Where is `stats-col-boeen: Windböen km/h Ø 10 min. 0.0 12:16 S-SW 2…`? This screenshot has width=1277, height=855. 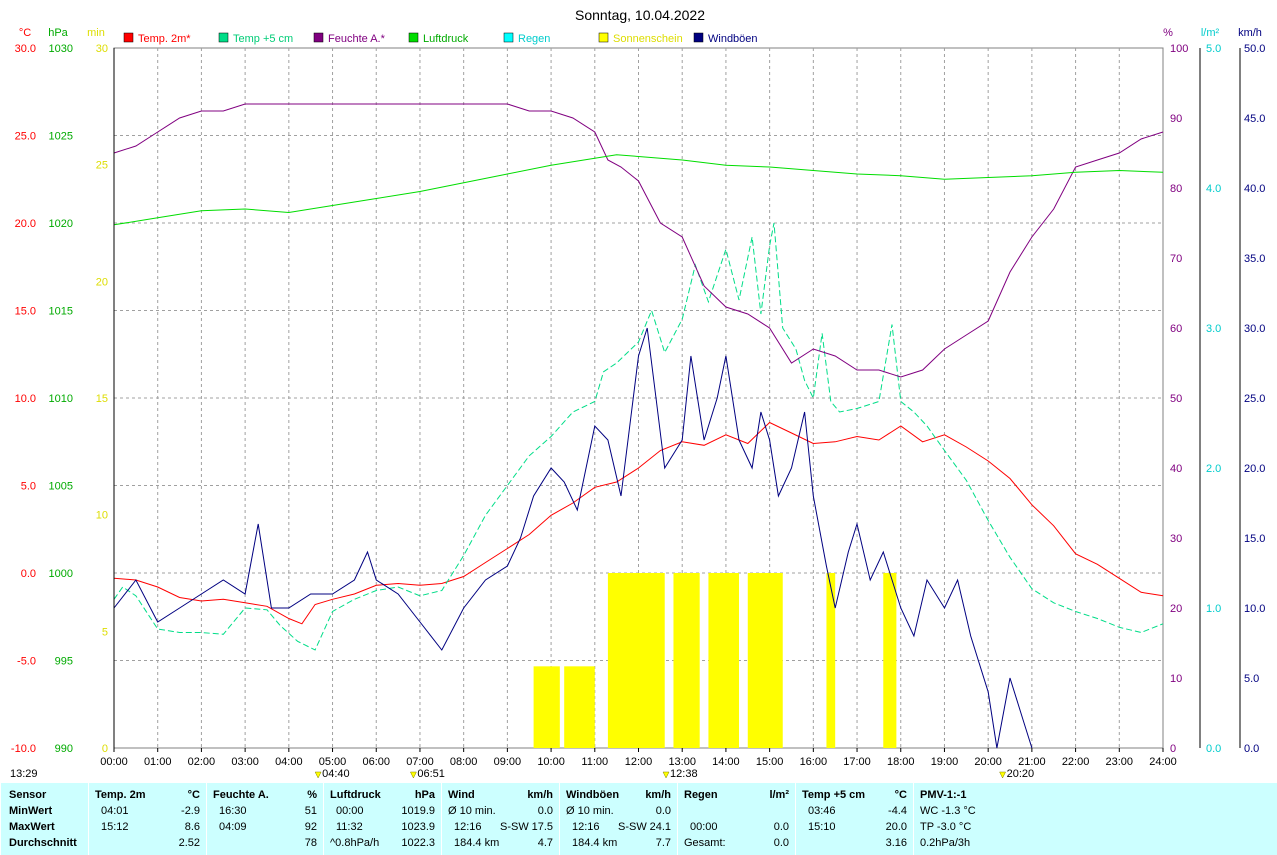 stats-col-boeen: Windböen km/h Ø 10 min. 0.0 12:16 S-SW 2… is located at coordinates (618, 819).